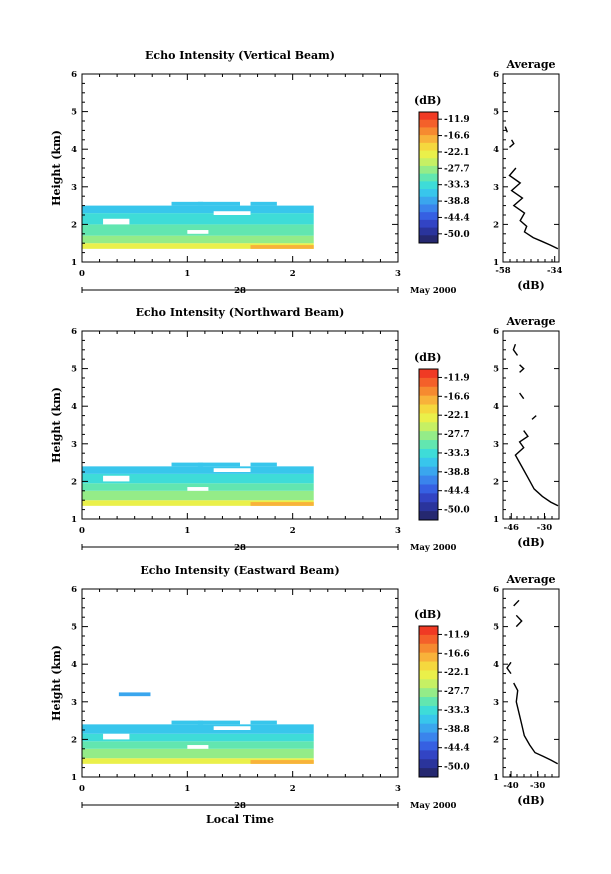 This screenshot has width=611, height=874. What do you see at coordinates (544, 528) in the screenshot?
I see `average-x-tick-label: -30` at bounding box center [544, 528].